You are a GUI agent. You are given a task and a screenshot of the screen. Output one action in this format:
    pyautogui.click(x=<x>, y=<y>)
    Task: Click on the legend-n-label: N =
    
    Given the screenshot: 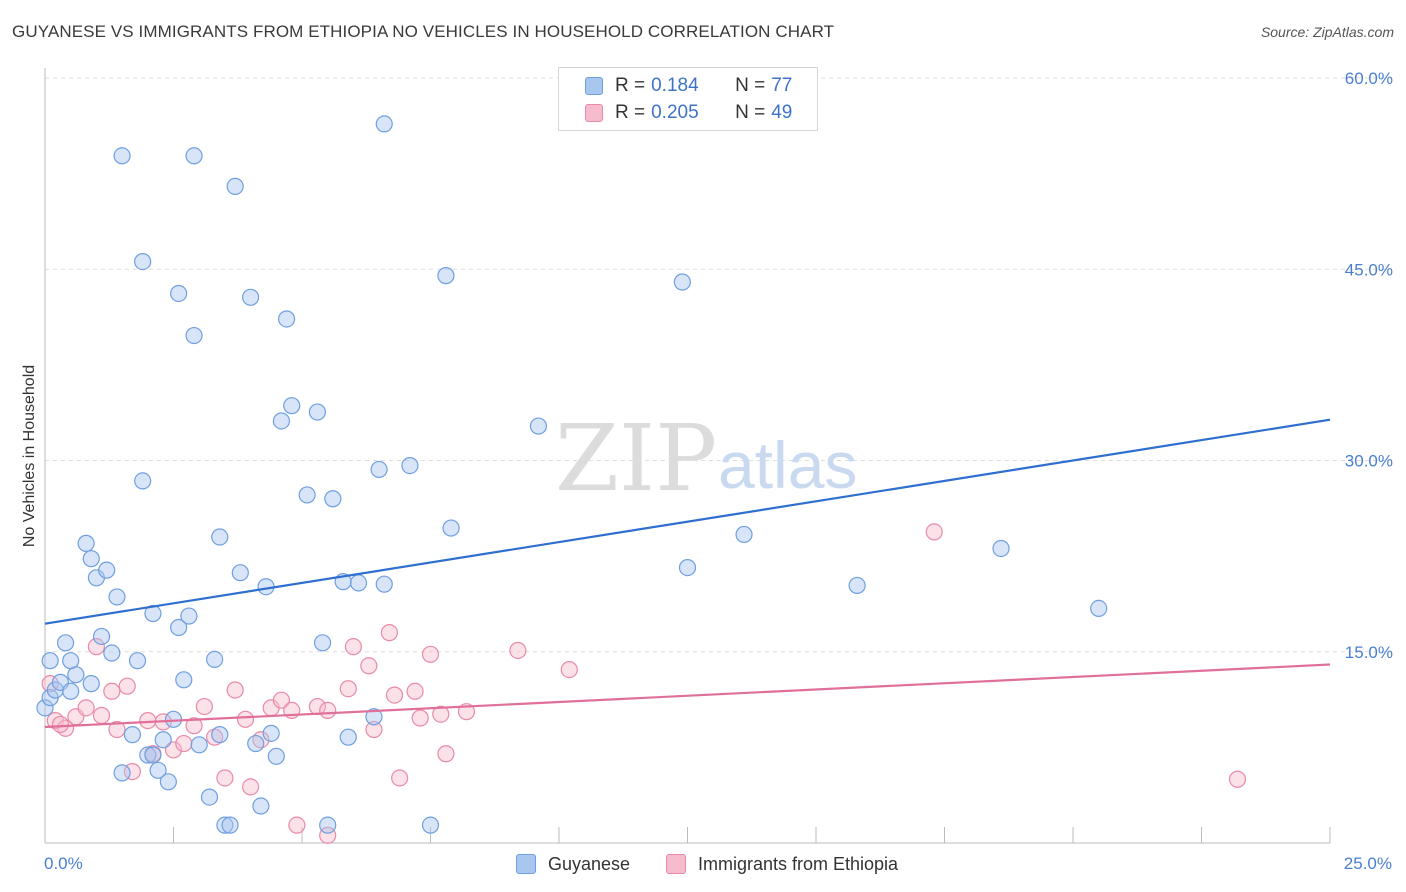 What is the action you would take?
    pyautogui.click(x=750, y=85)
    